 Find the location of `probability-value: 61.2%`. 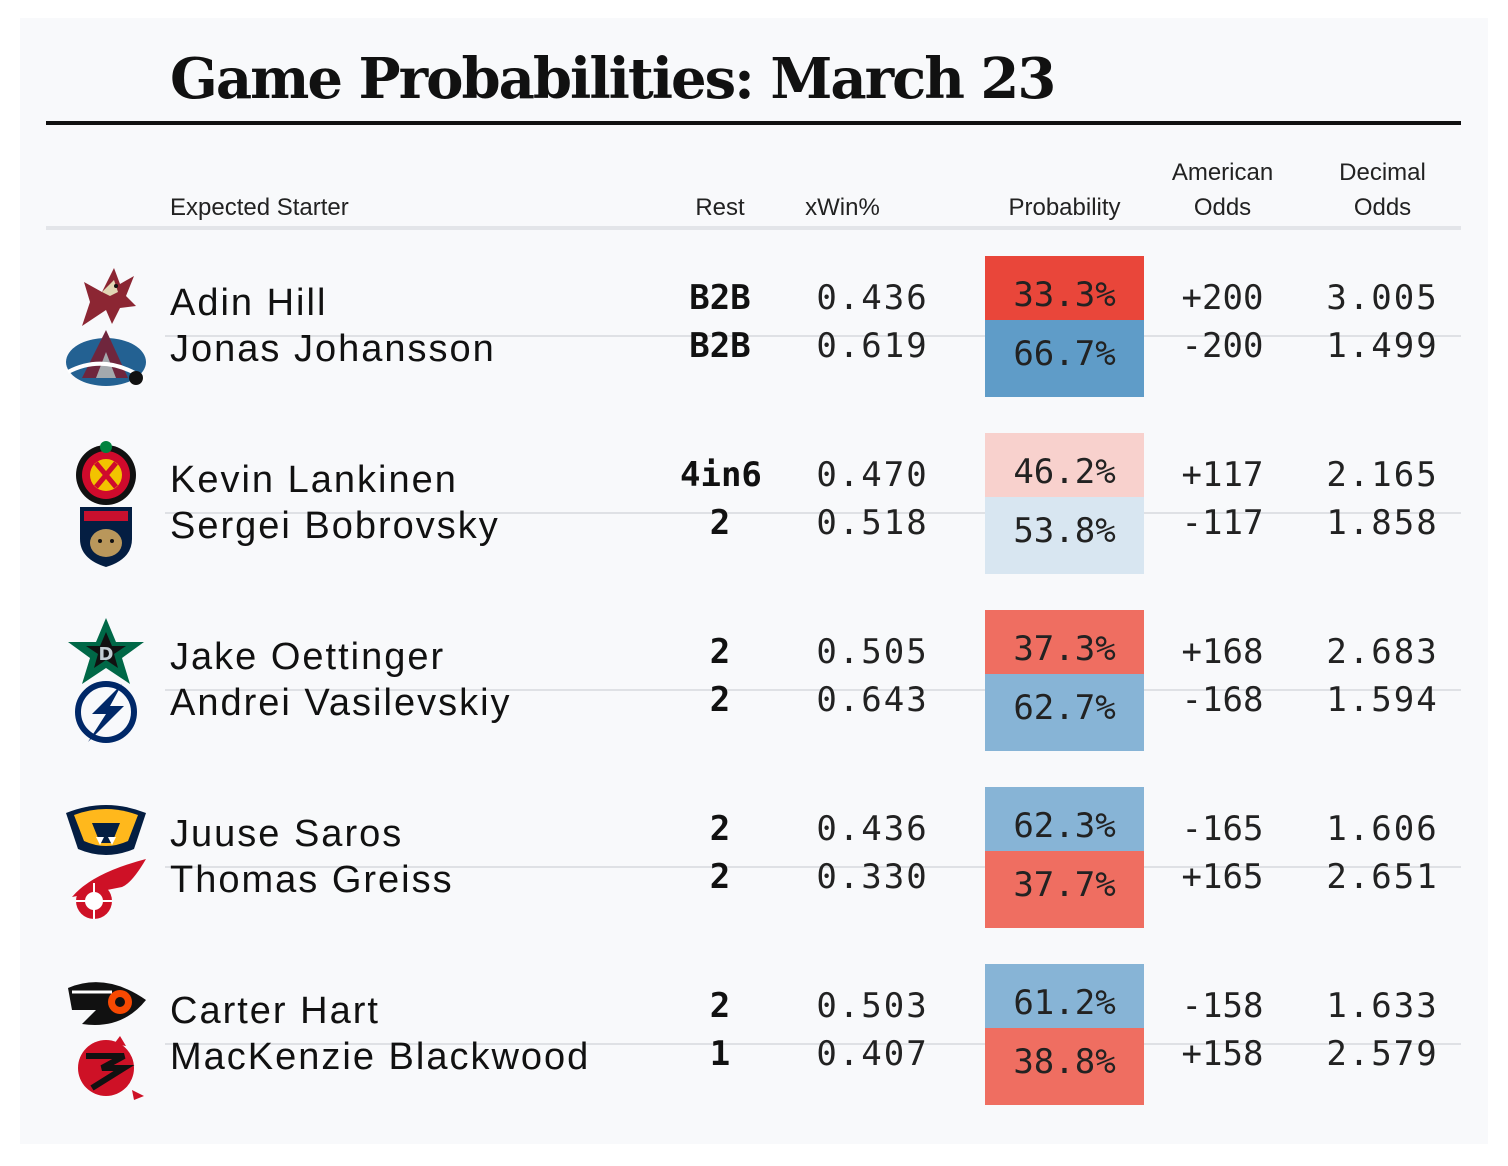

probability-value: 61.2% is located at coordinates (1064, 1003).